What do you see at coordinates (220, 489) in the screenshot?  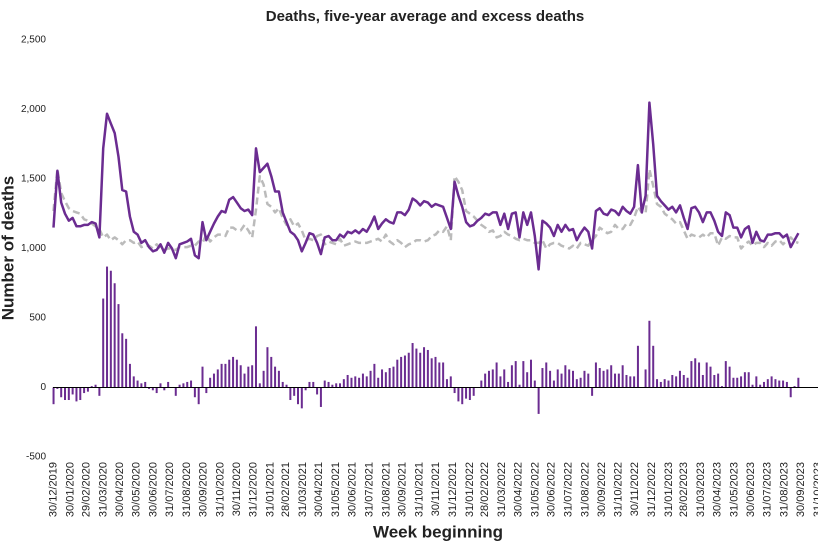 I see `x-tick-label: 31/10/2020` at bounding box center [220, 489].